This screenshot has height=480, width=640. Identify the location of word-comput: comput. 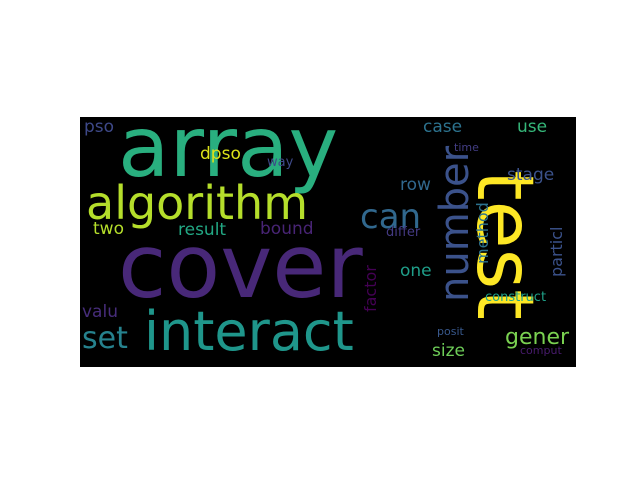
(541, 350).